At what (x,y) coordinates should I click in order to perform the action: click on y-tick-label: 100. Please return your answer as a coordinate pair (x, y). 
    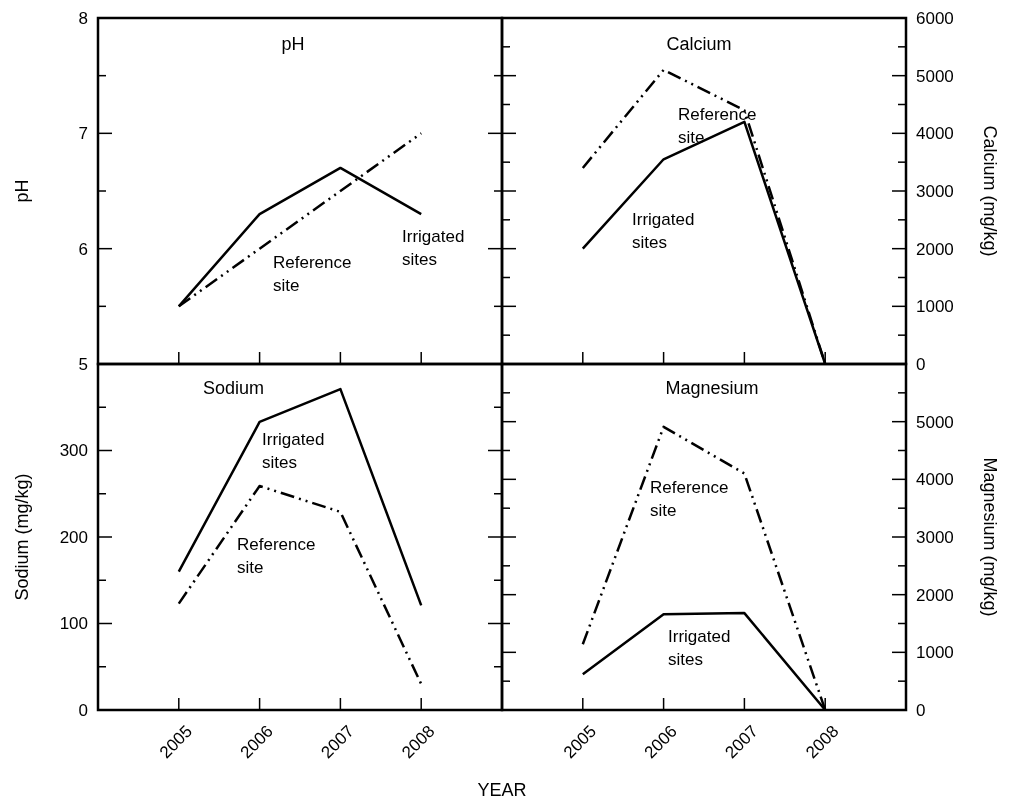
    Looking at the image, I should click on (73, 624).